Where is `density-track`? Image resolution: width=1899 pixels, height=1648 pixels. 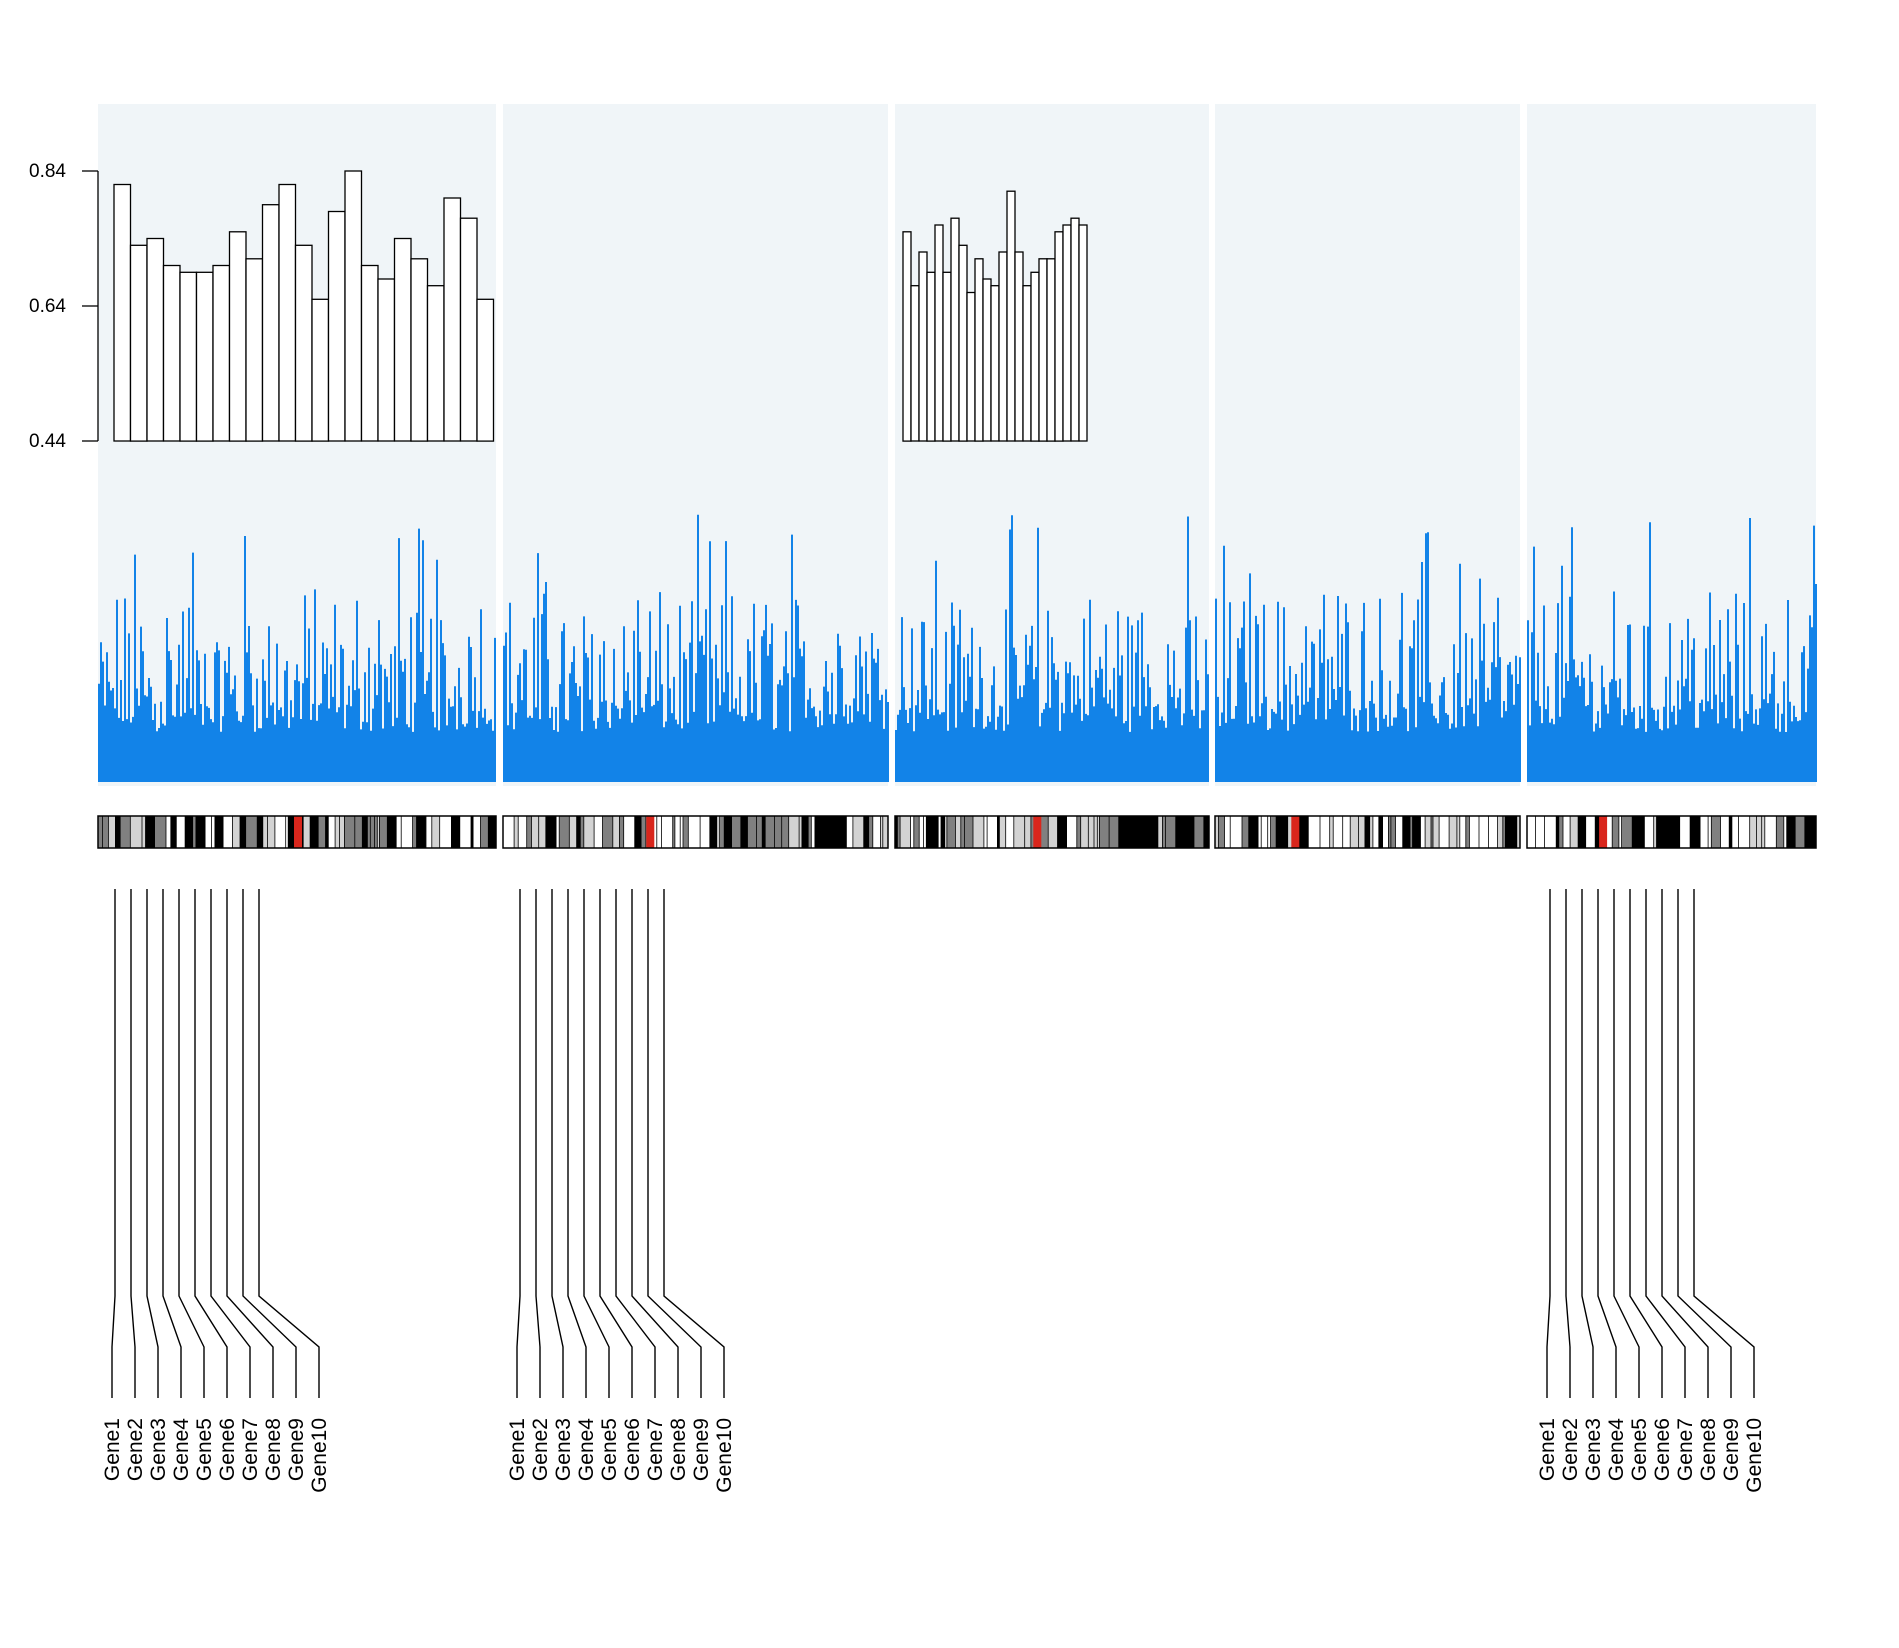
density-track is located at coordinates (957, 648).